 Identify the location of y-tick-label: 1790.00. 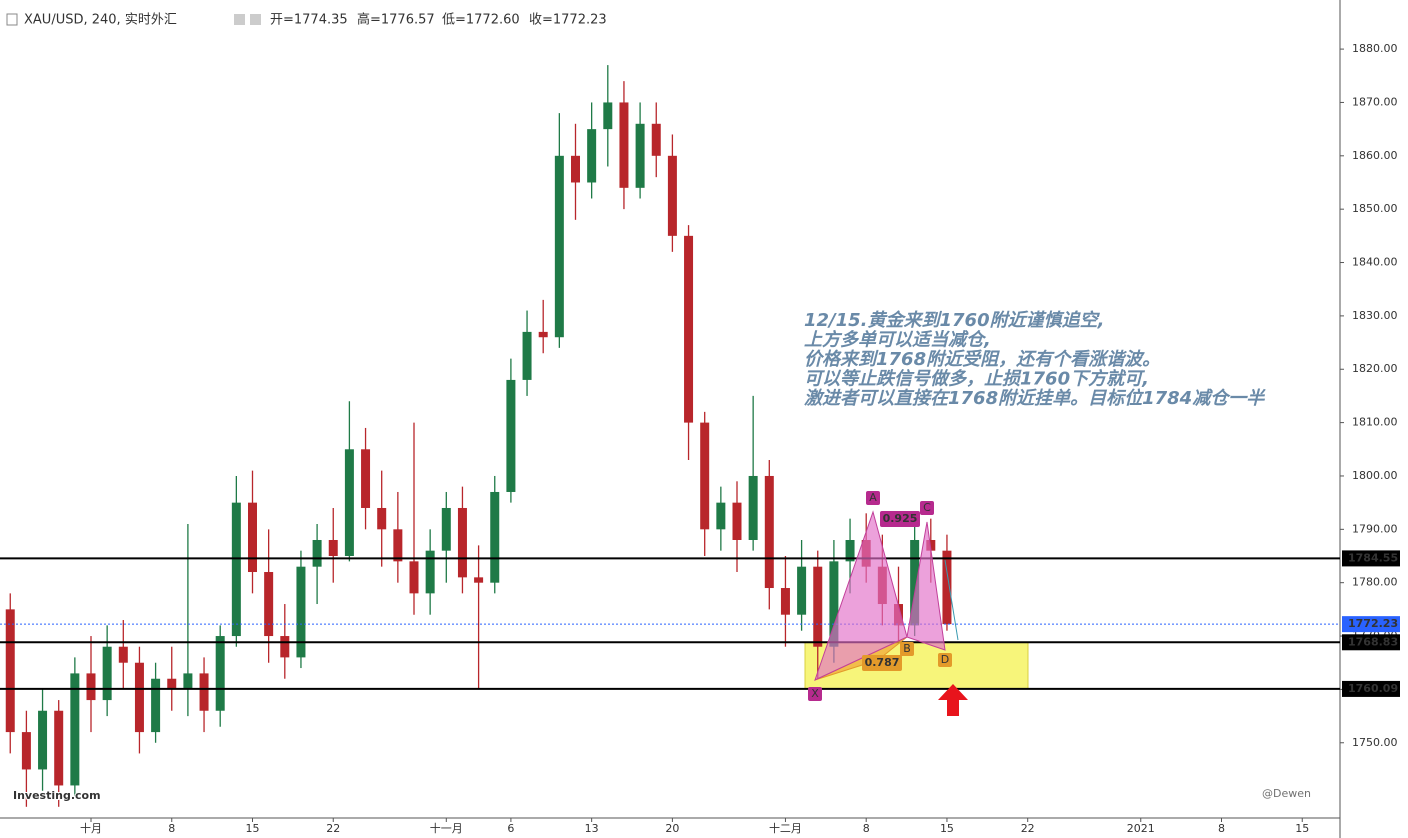
(1375, 528).